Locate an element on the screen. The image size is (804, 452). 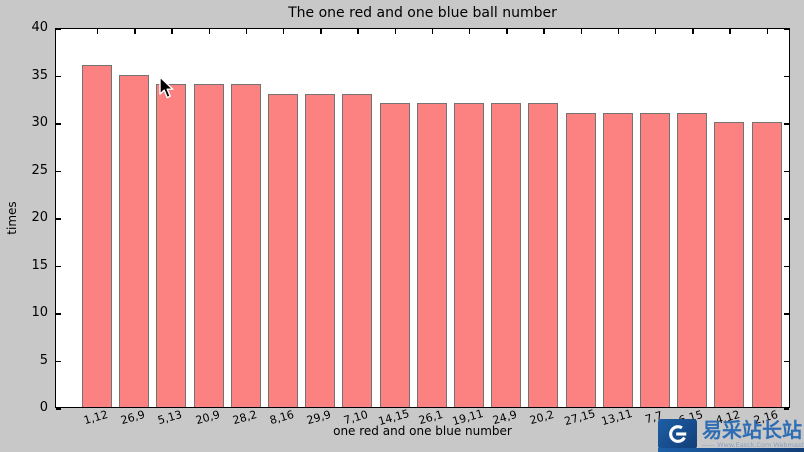
y-tick-label: 40 is located at coordinates (39, 27).